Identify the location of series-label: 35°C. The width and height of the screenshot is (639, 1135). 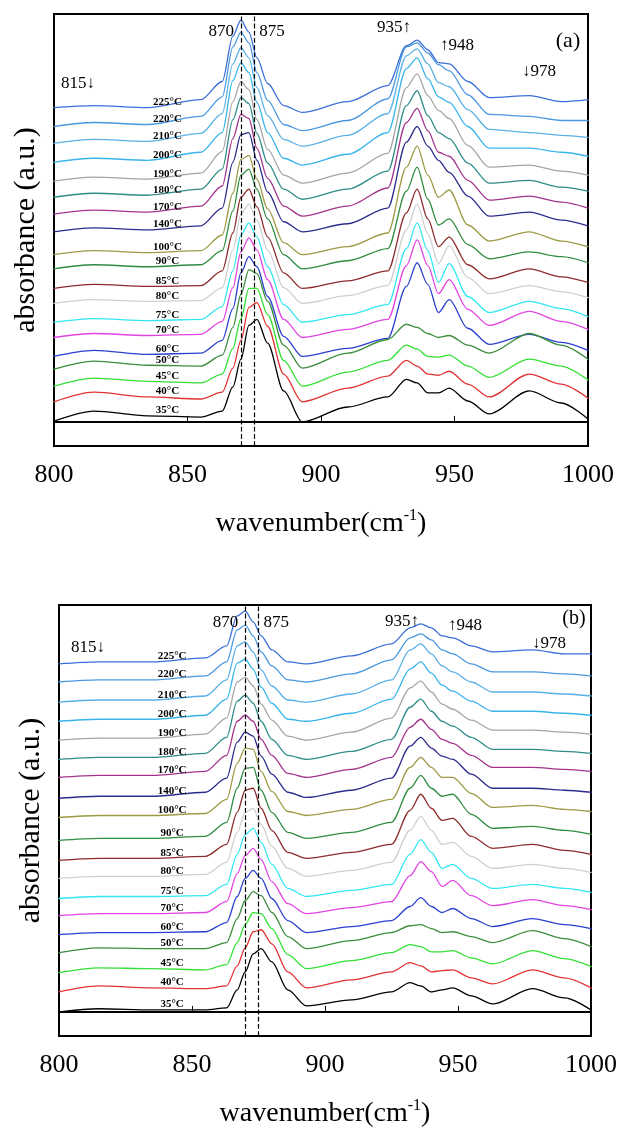
(167, 409).